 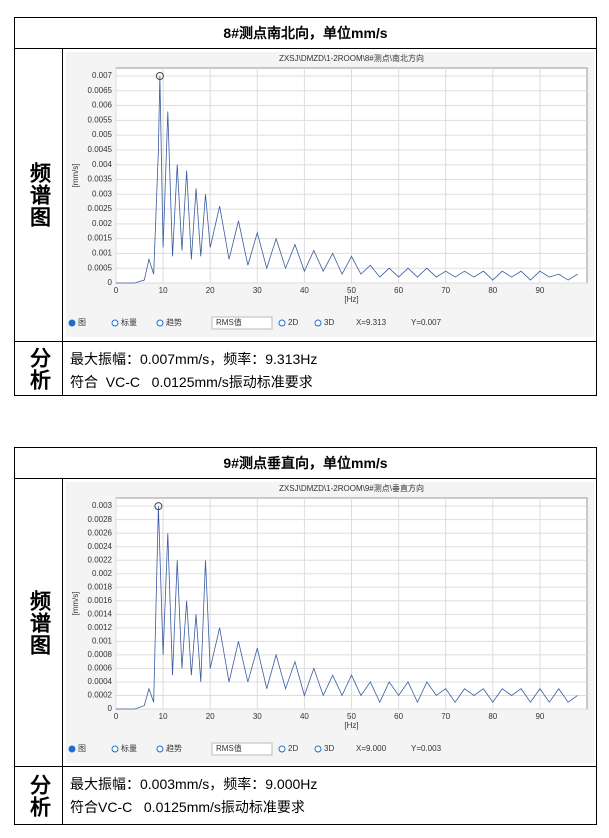 What do you see at coordinates (351, 299) in the screenshot?
I see `x-axis-label: [Hz]` at bounding box center [351, 299].